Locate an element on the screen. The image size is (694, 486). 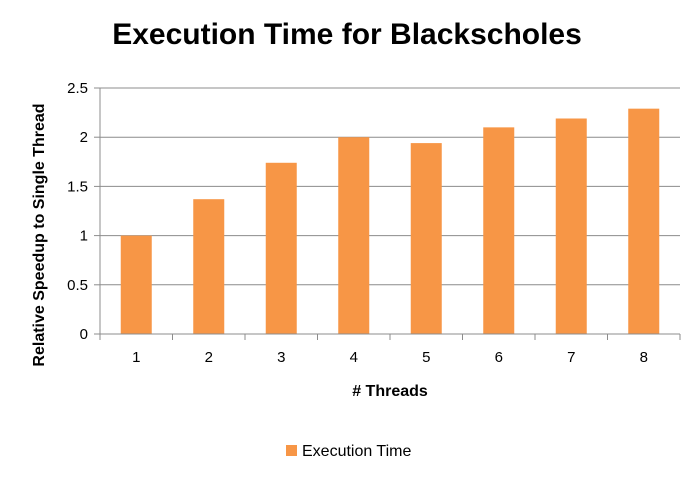
x-tick-label: 6 is located at coordinates (499, 357).